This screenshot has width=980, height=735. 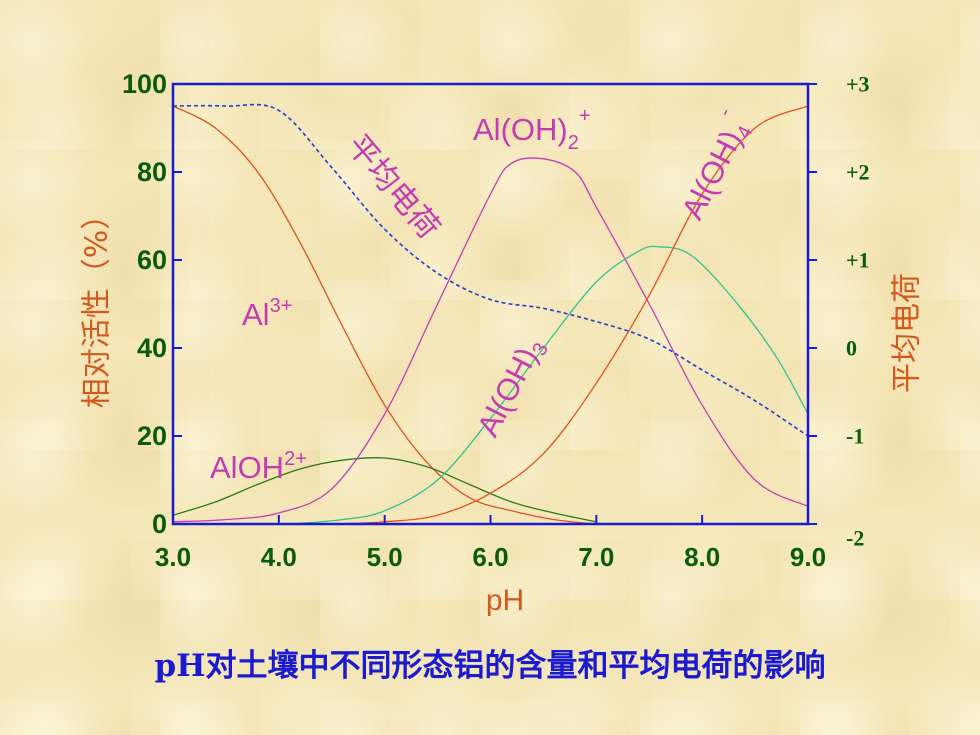 I want to click on y2-tick-label: -2, so click(x=855, y=538).